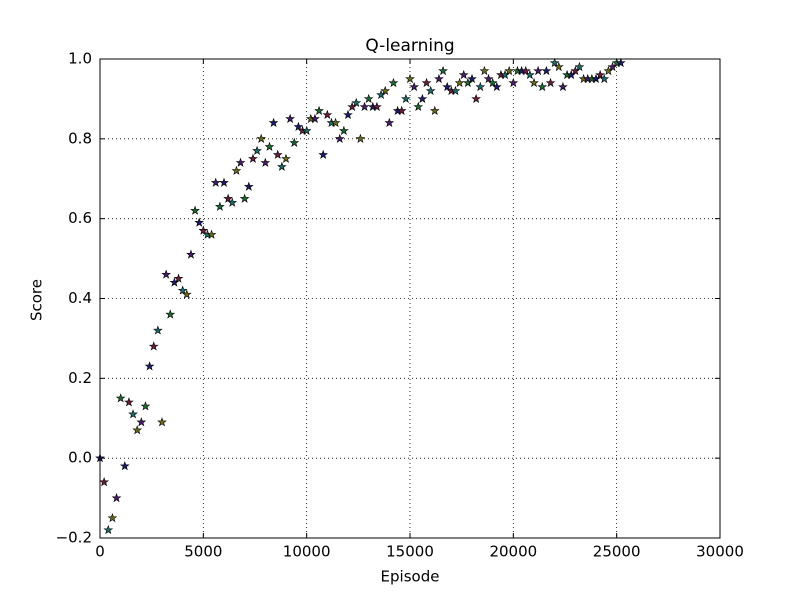 The height and width of the screenshot is (598, 800). Describe the element at coordinates (307, 552) in the screenshot. I see `x-tick-label: 10000` at that location.